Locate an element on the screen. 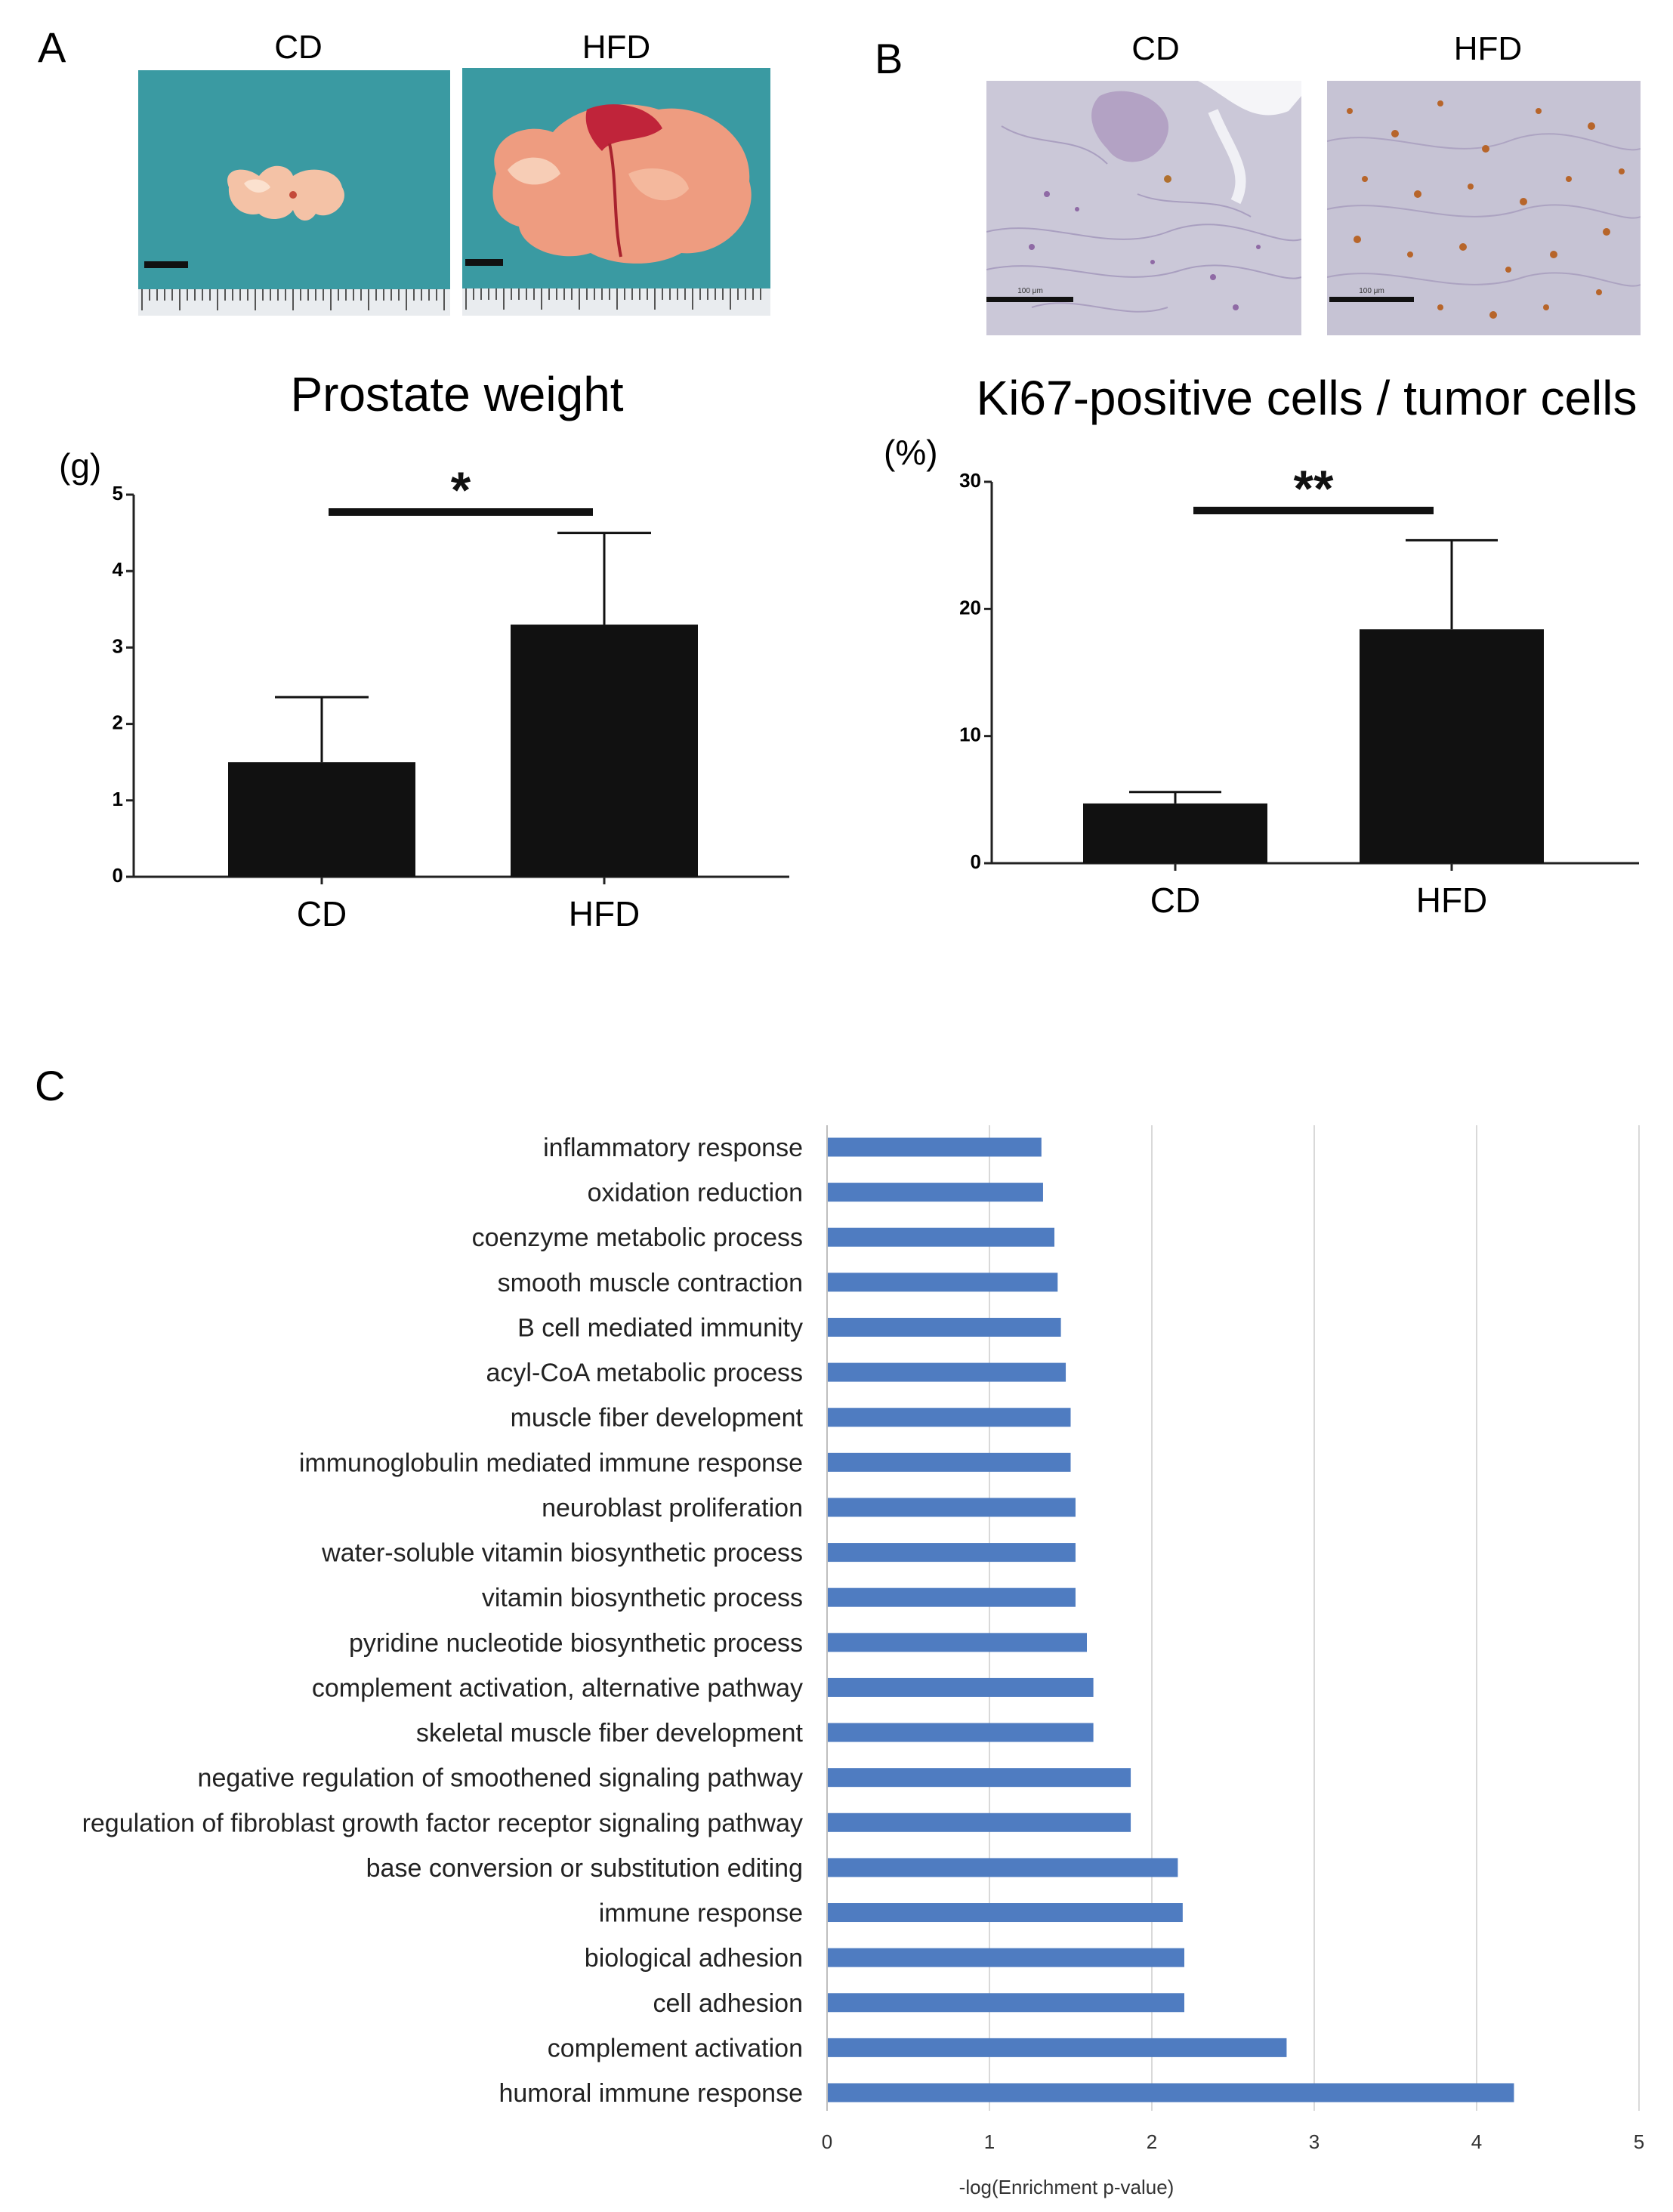 Image resolution: width=1673 pixels, height=2212 pixels. category-label-oxidation-reduction: oxidation reduction is located at coordinates (696, 1193).